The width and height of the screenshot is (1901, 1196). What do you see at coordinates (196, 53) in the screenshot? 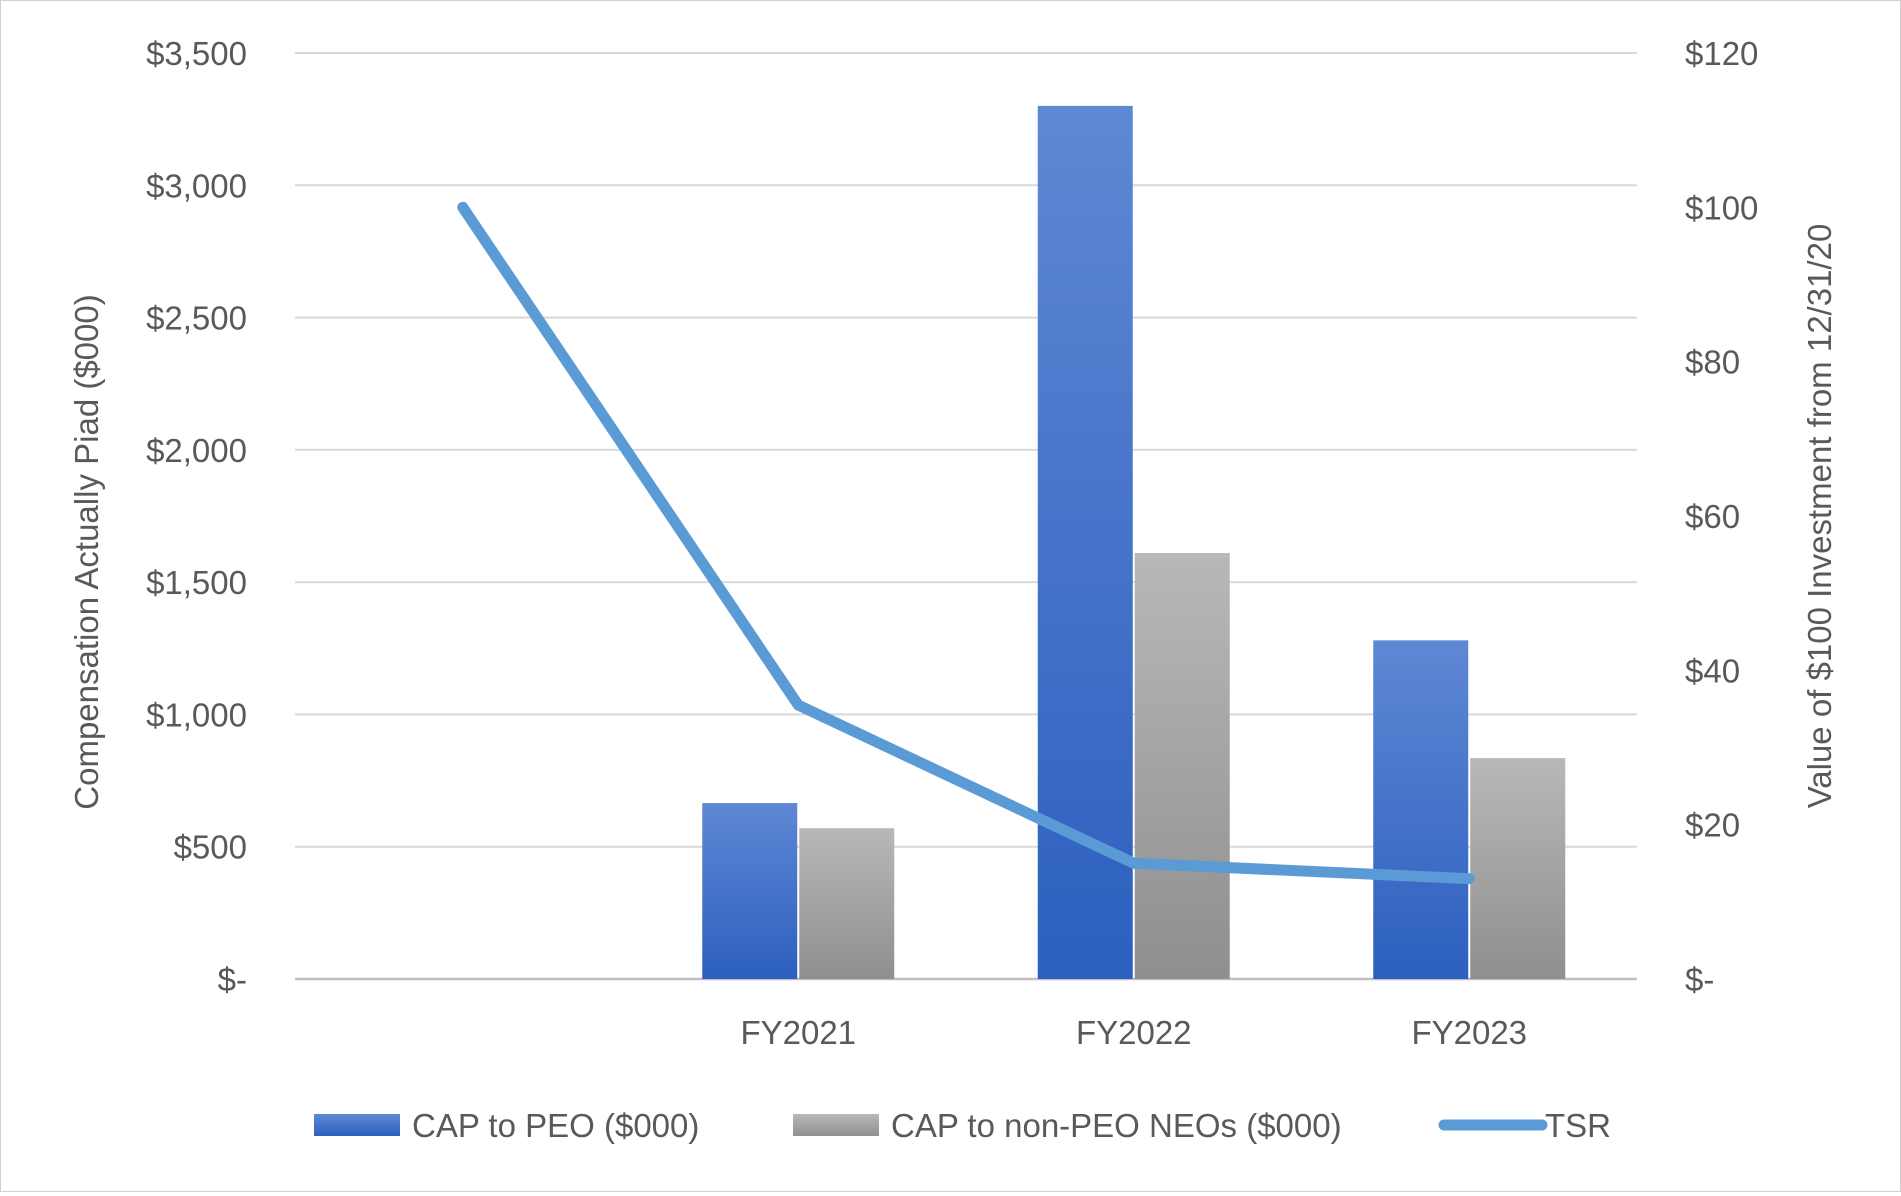
I see `y-tick-label: $3,500` at bounding box center [196, 53].